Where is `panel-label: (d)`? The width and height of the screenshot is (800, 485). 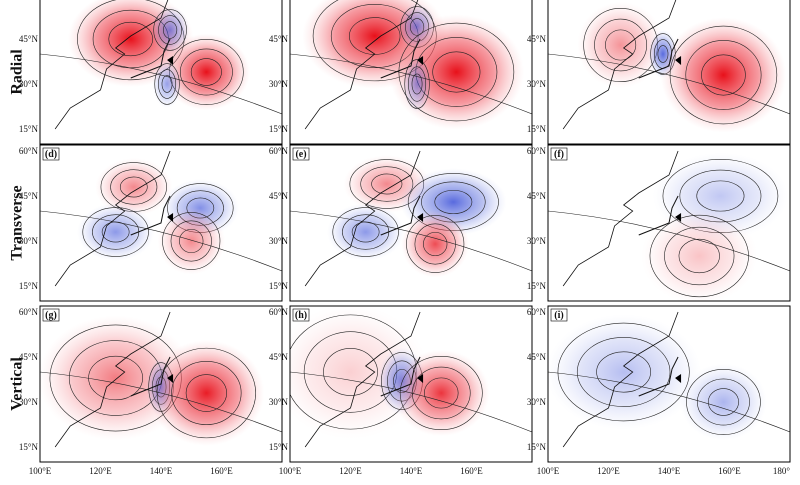
panel-label: (d) is located at coordinates (51, 154).